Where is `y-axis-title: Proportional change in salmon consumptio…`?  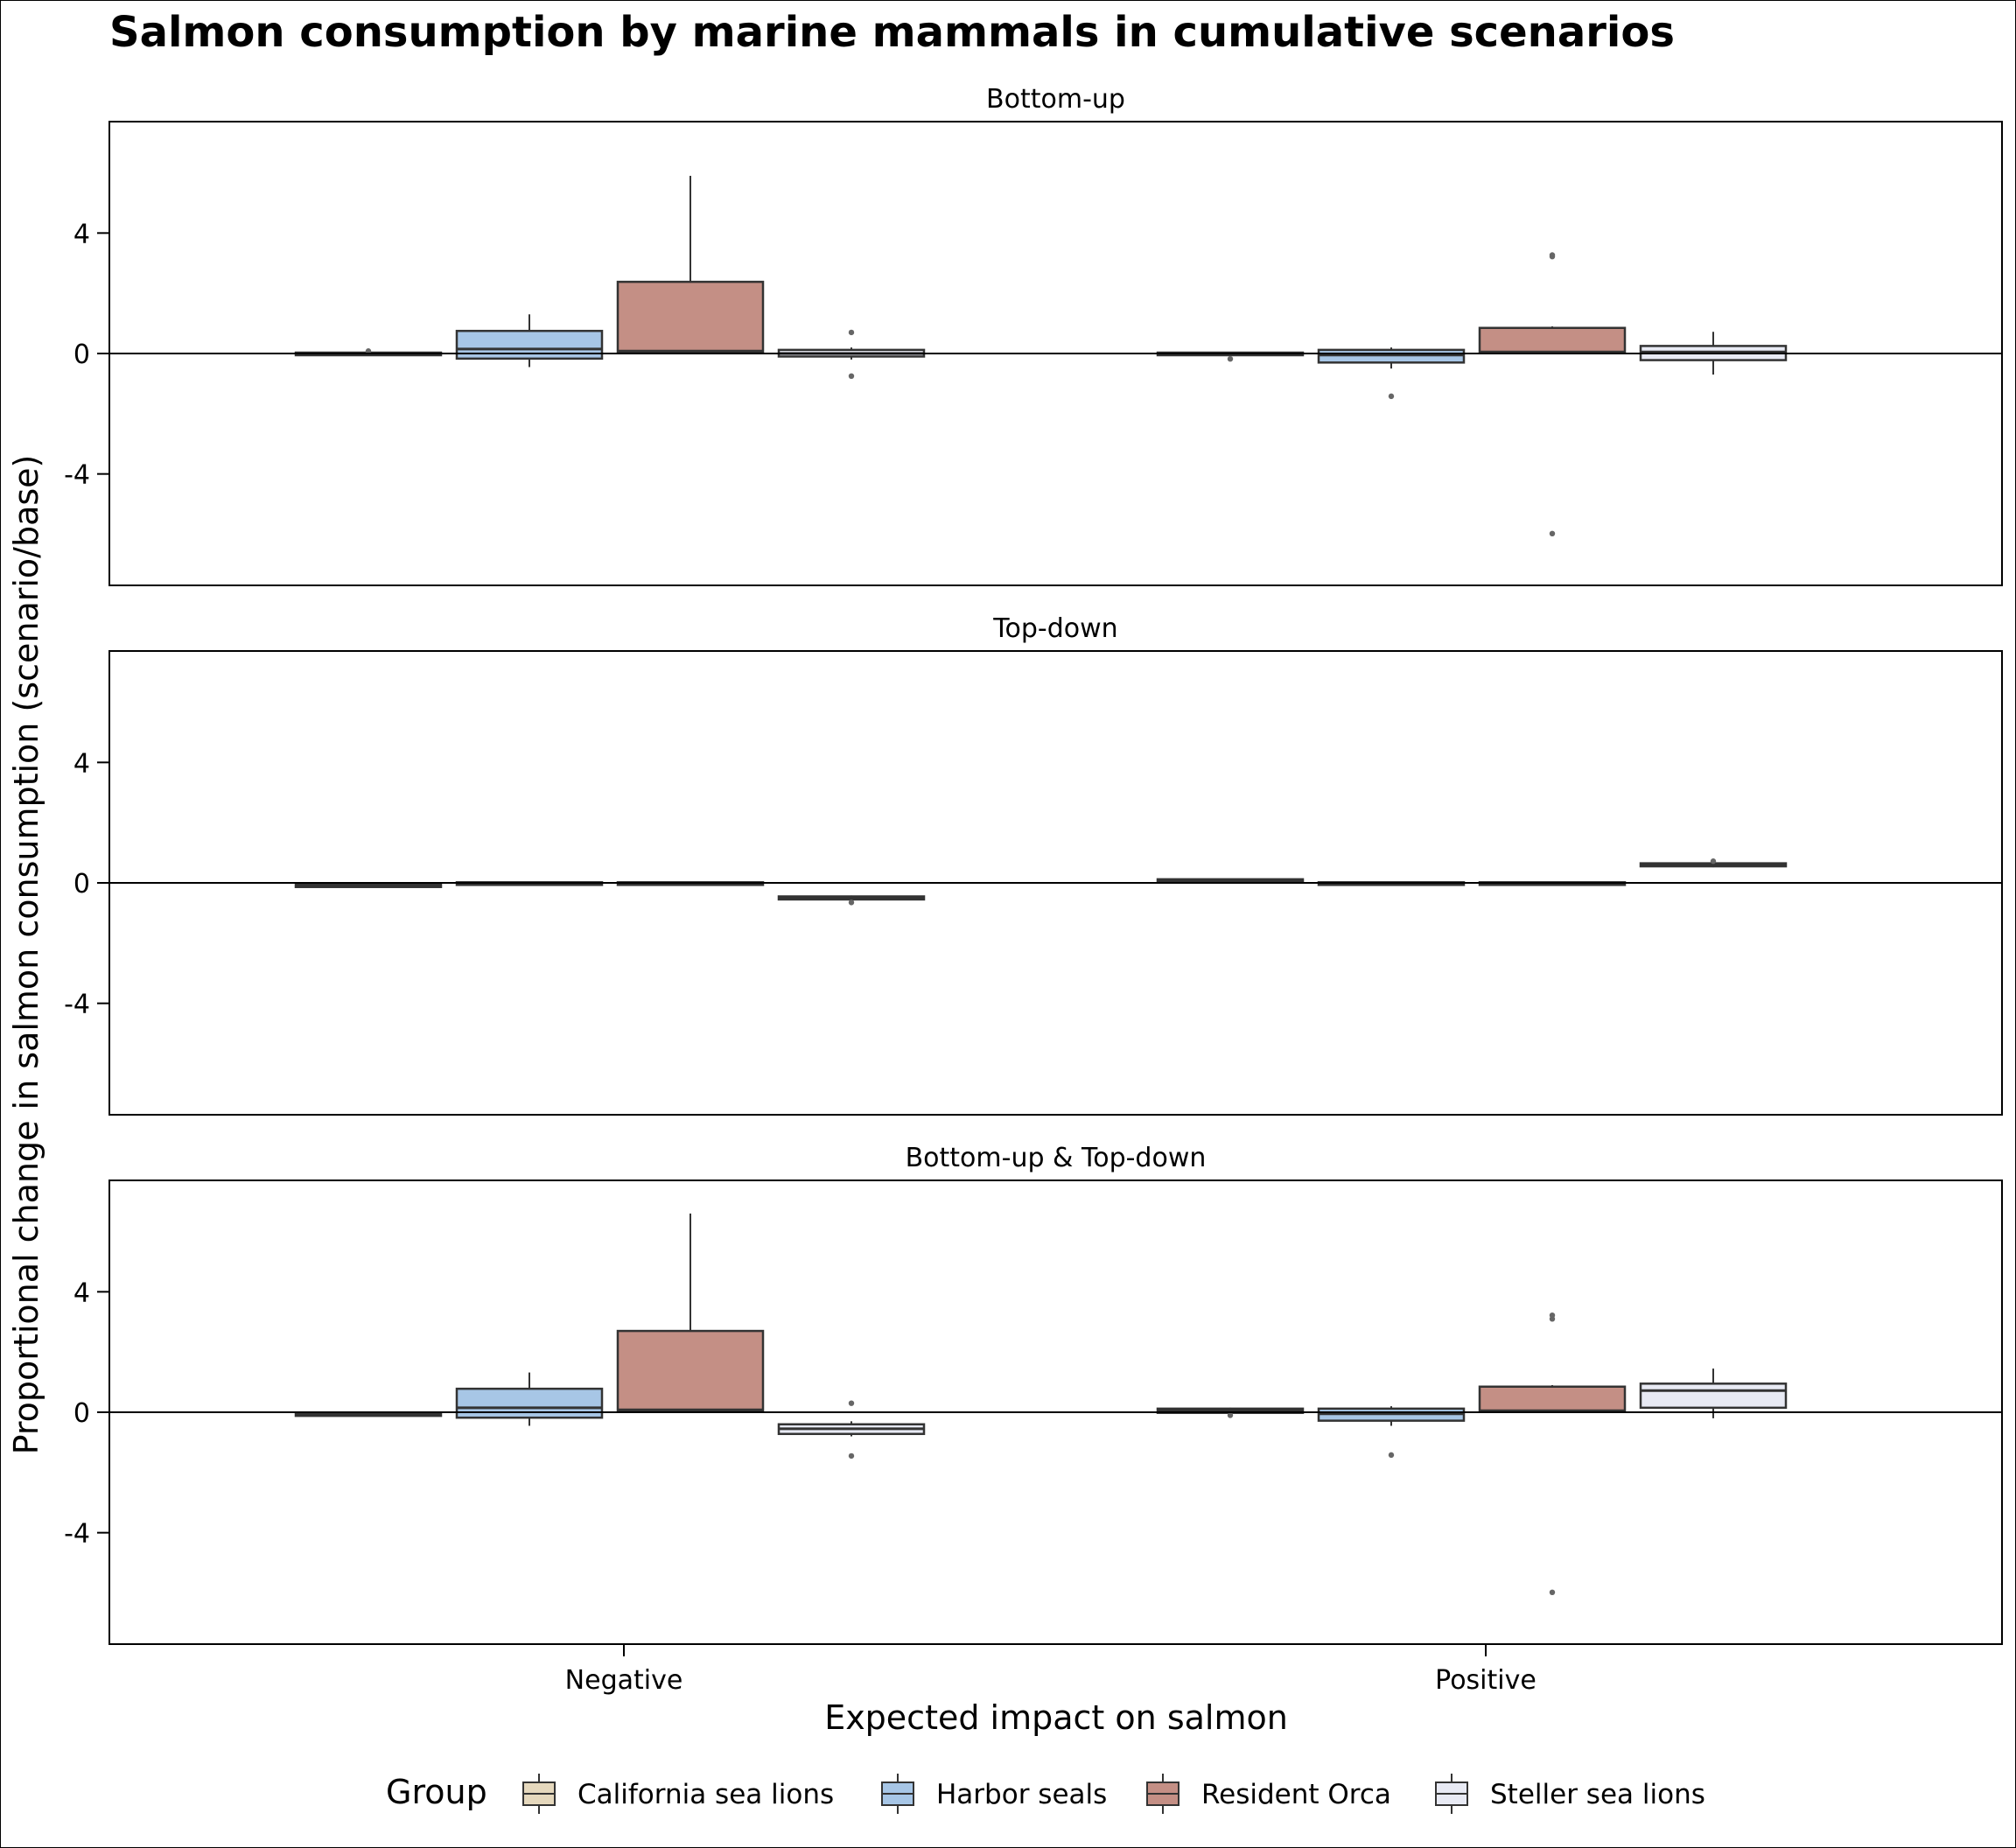 y-axis-title: Proportional change in salmon consumptio… is located at coordinates (26, 955).